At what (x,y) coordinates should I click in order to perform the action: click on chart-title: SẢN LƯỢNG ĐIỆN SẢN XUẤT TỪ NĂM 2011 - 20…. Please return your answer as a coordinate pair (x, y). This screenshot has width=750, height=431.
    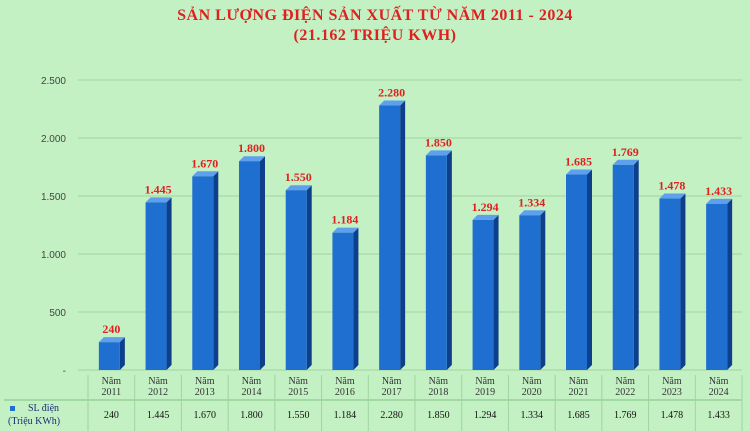
    Looking at the image, I should click on (375, 15).